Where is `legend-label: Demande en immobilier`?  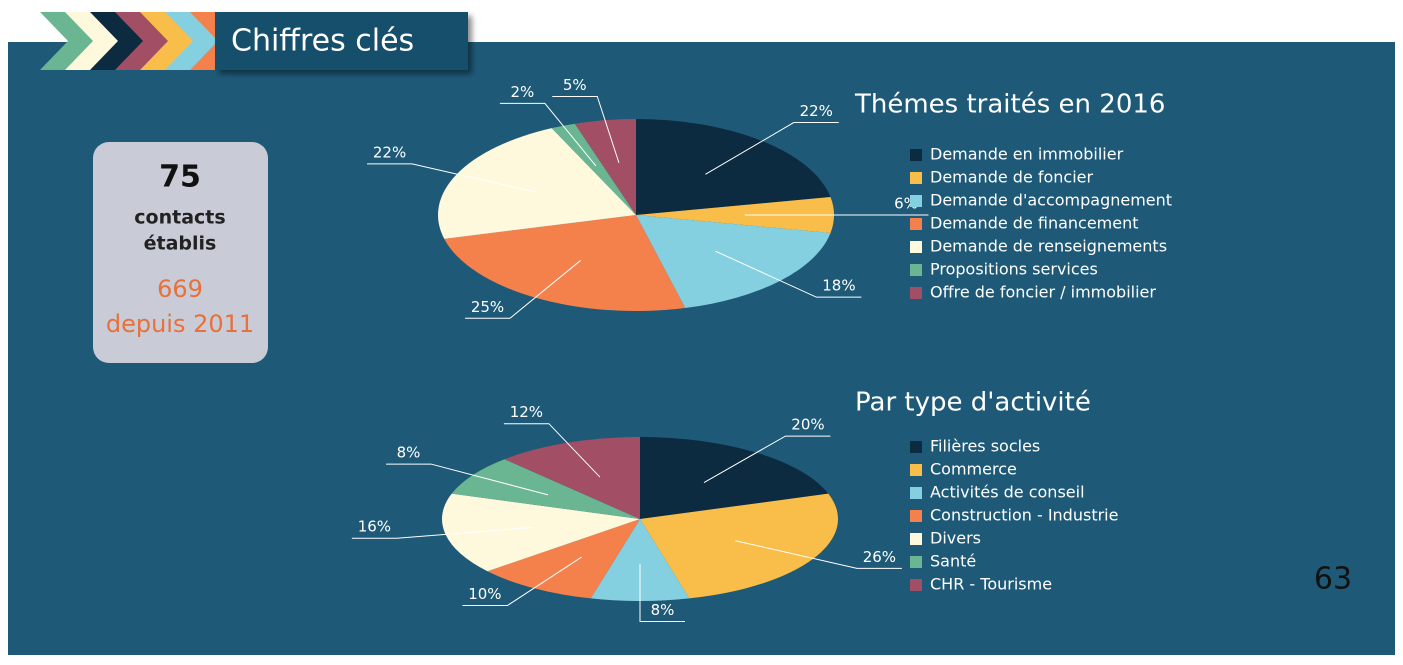 legend-label: Demande en immobilier is located at coordinates (1027, 154).